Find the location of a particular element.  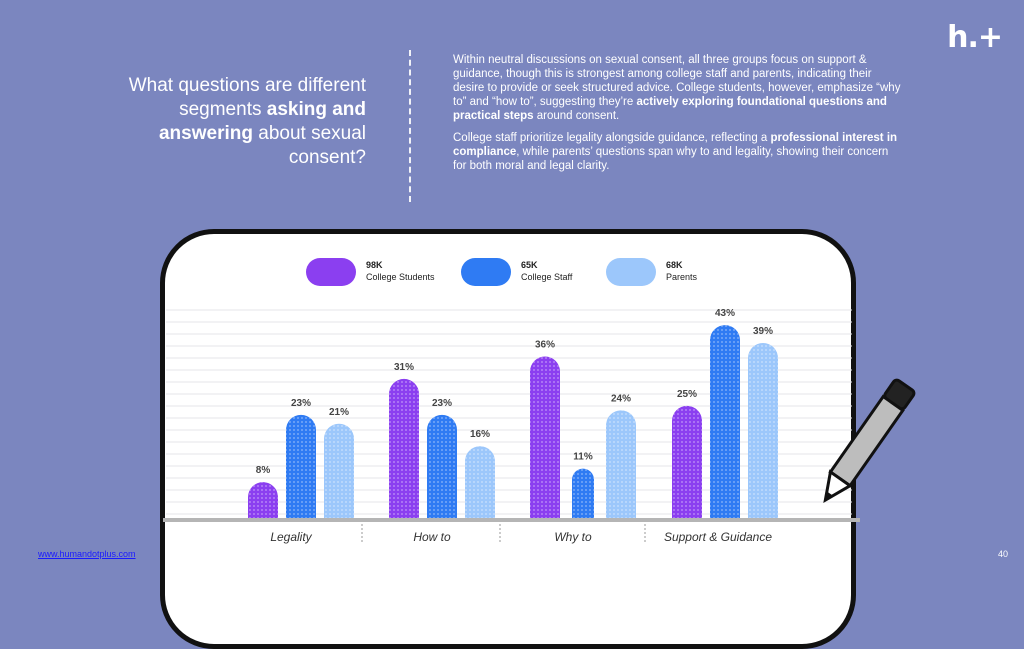

pencil-icon is located at coordinates (869, 441).